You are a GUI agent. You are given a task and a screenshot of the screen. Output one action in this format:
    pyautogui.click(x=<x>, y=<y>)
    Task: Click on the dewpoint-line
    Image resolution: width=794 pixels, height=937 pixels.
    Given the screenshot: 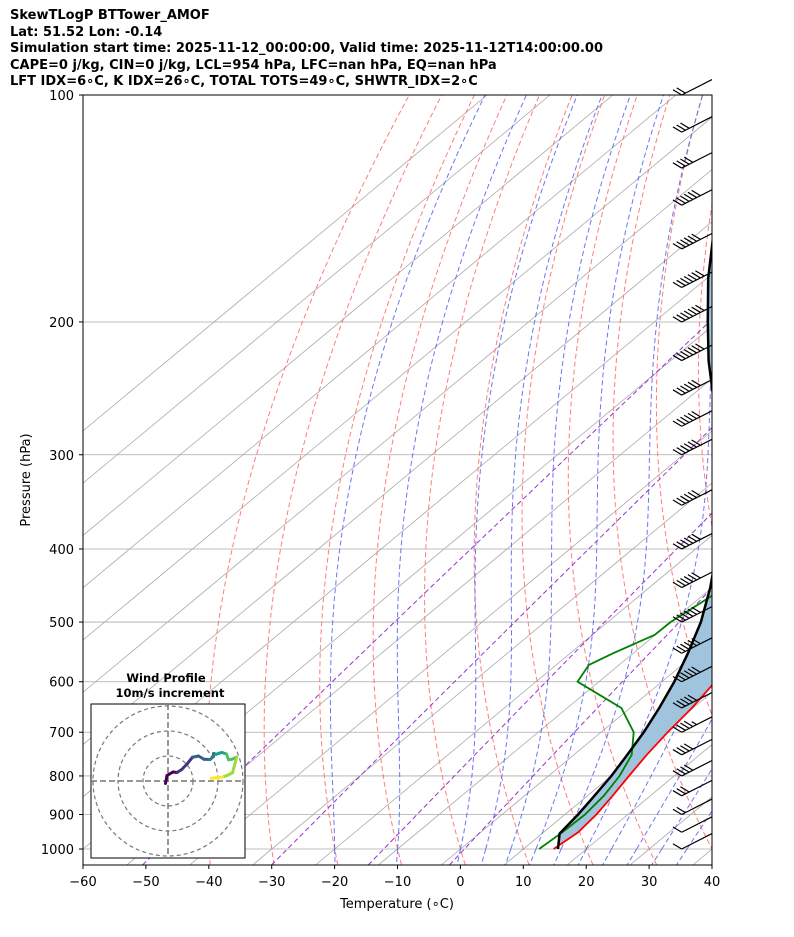 What is the action you would take?
    pyautogui.click(x=625, y=722)
    